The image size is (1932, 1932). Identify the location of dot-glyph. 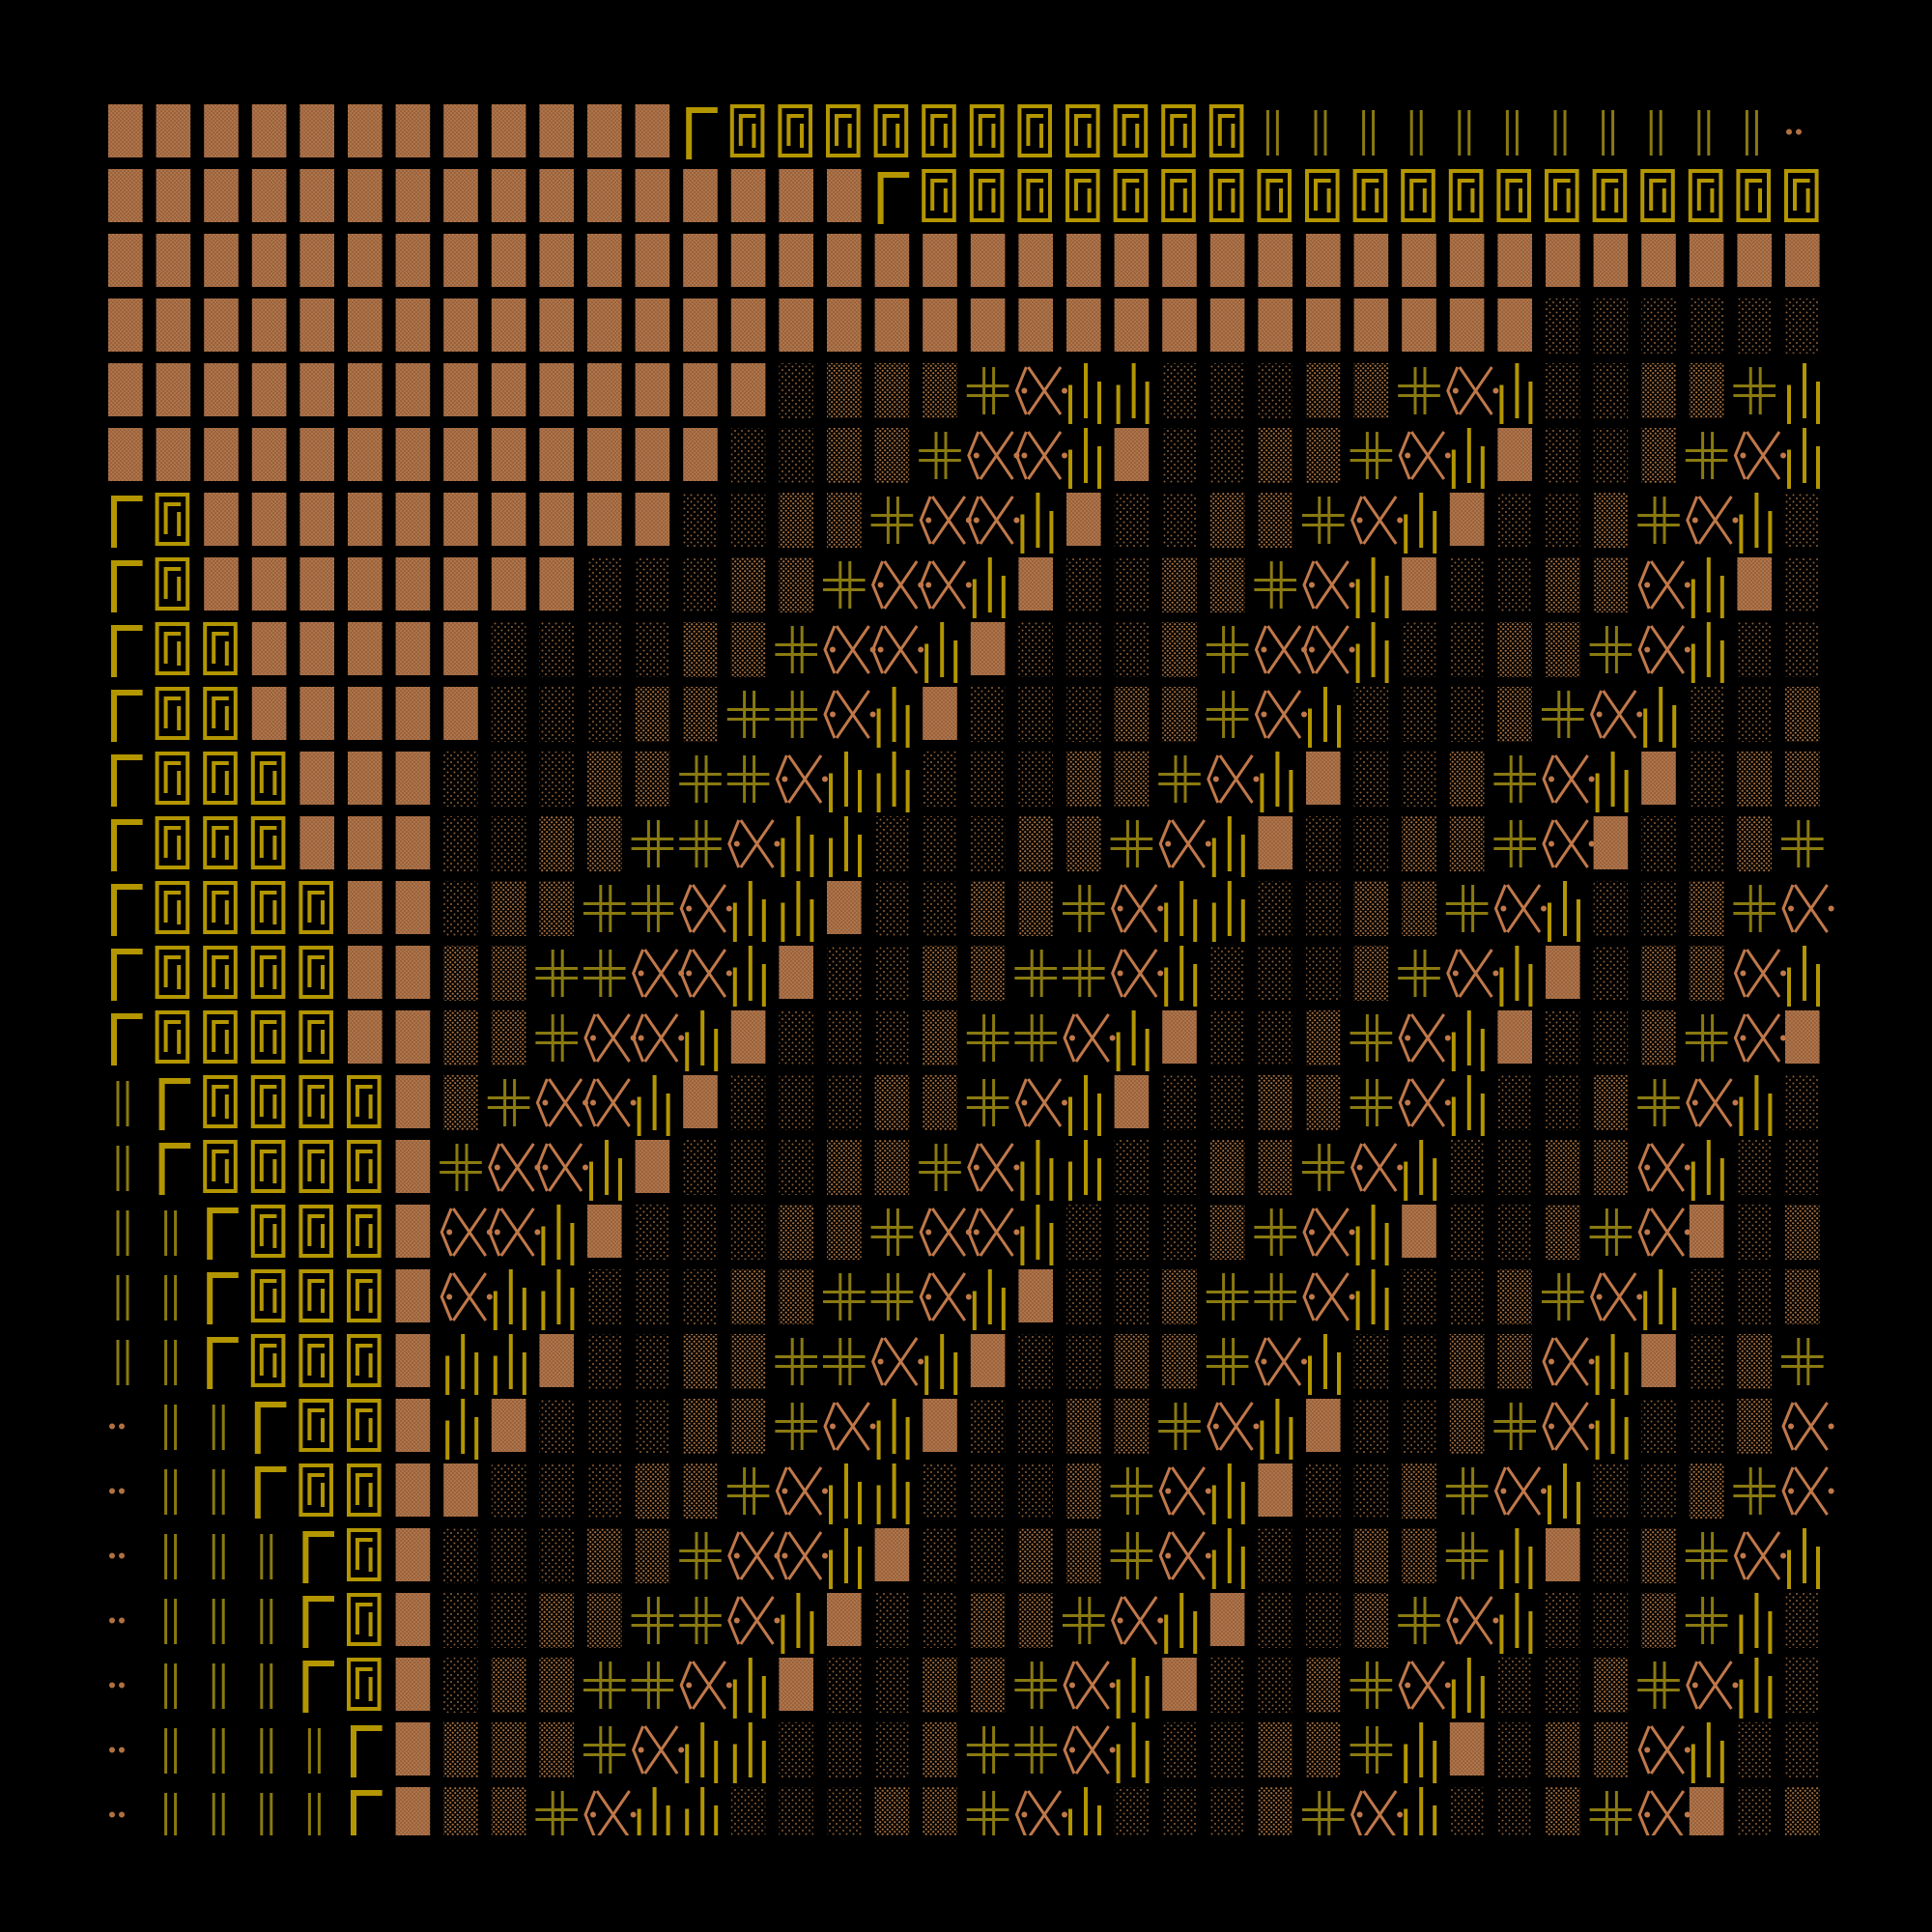
(1789, 131).